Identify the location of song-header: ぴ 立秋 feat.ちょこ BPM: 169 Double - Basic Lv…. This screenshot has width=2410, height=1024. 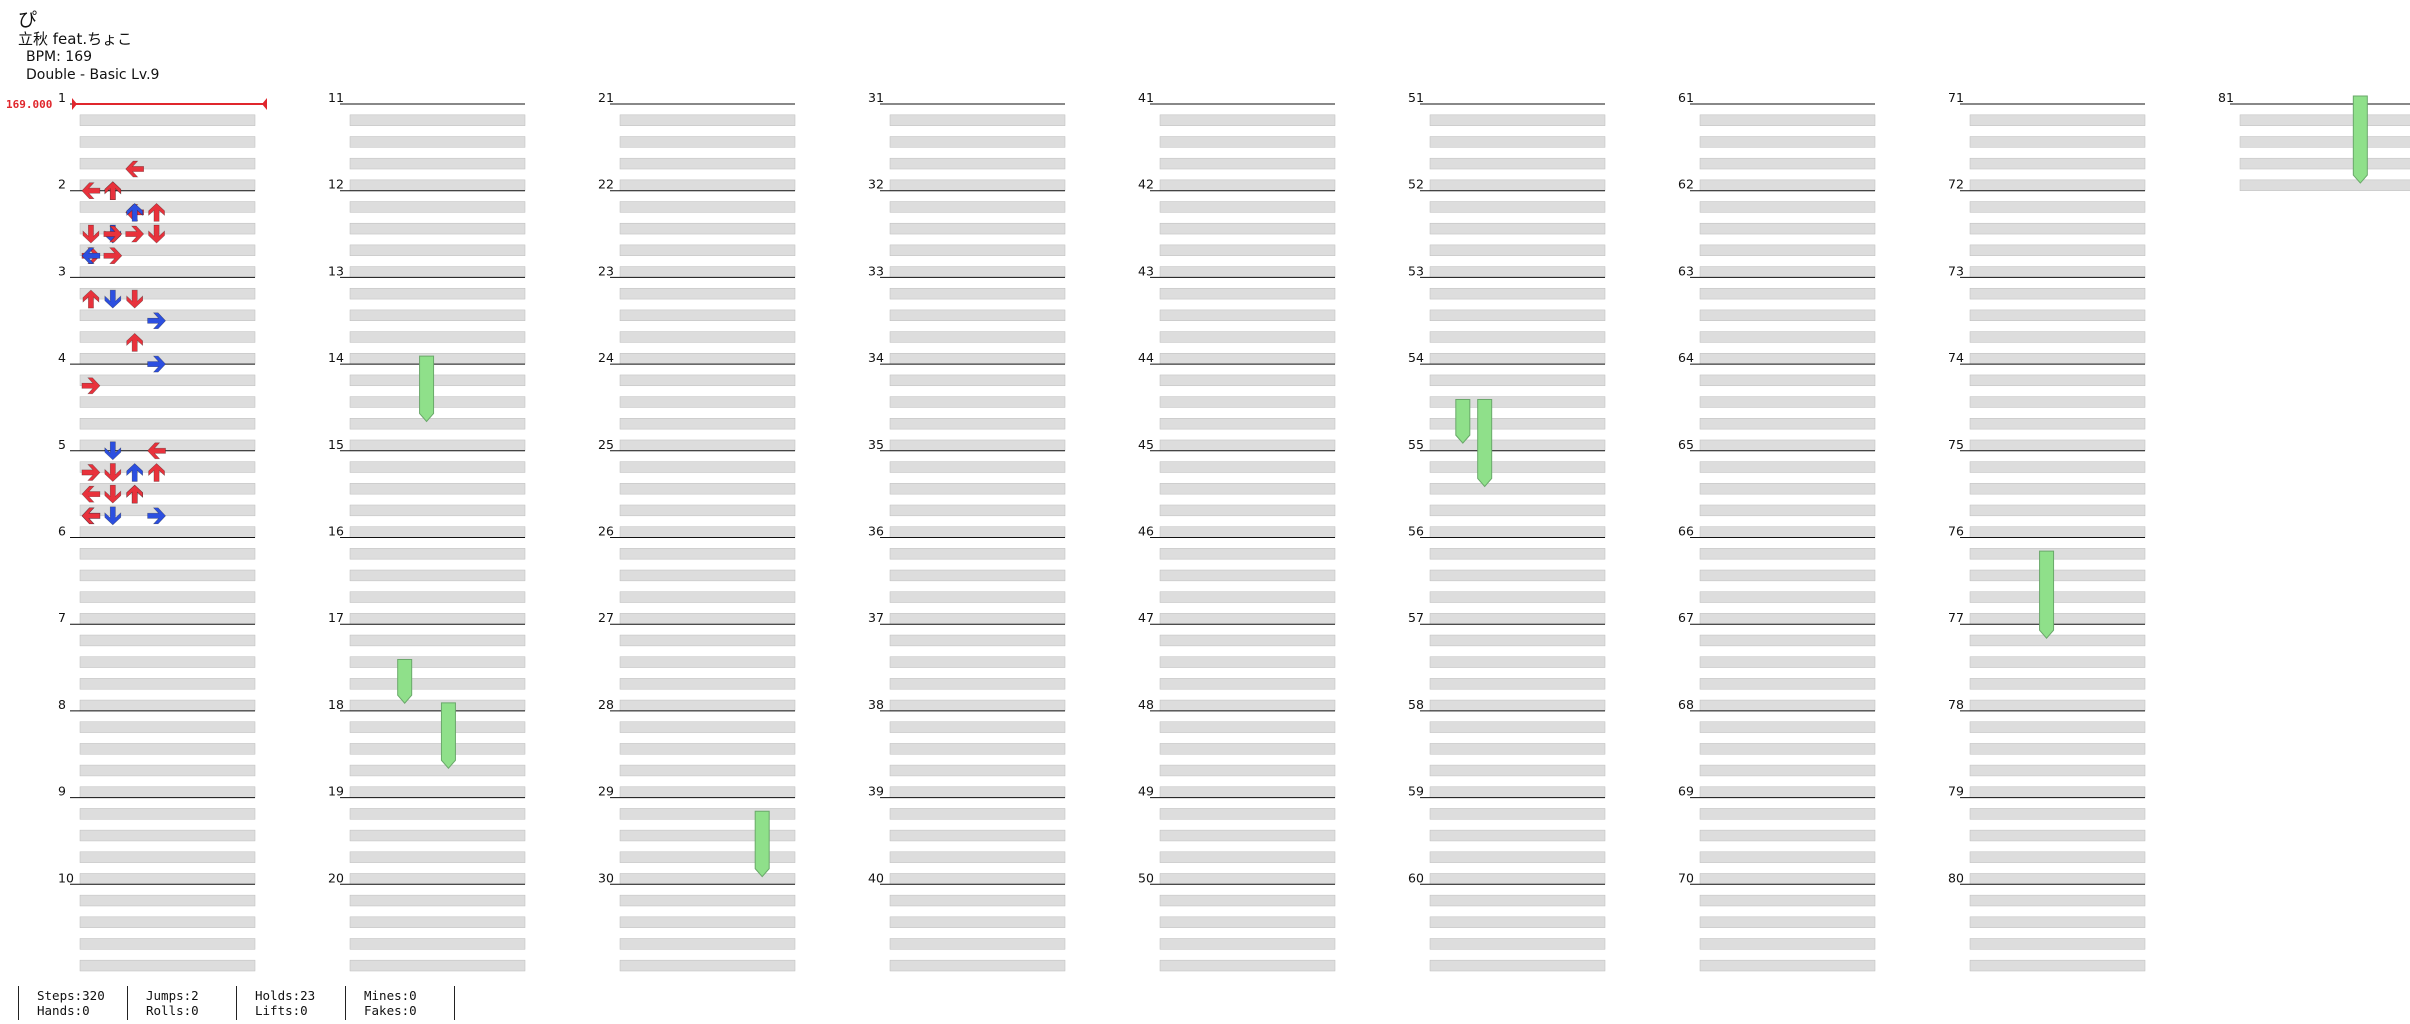
(88, 47).